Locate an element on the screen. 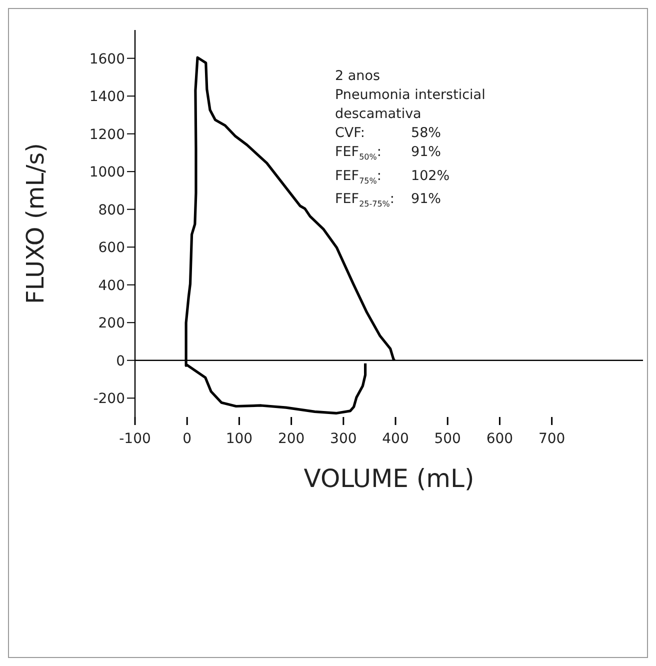 The height and width of the screenshot is (666, 656). x-tick-label: -100 is located at coordinates (135, 438).